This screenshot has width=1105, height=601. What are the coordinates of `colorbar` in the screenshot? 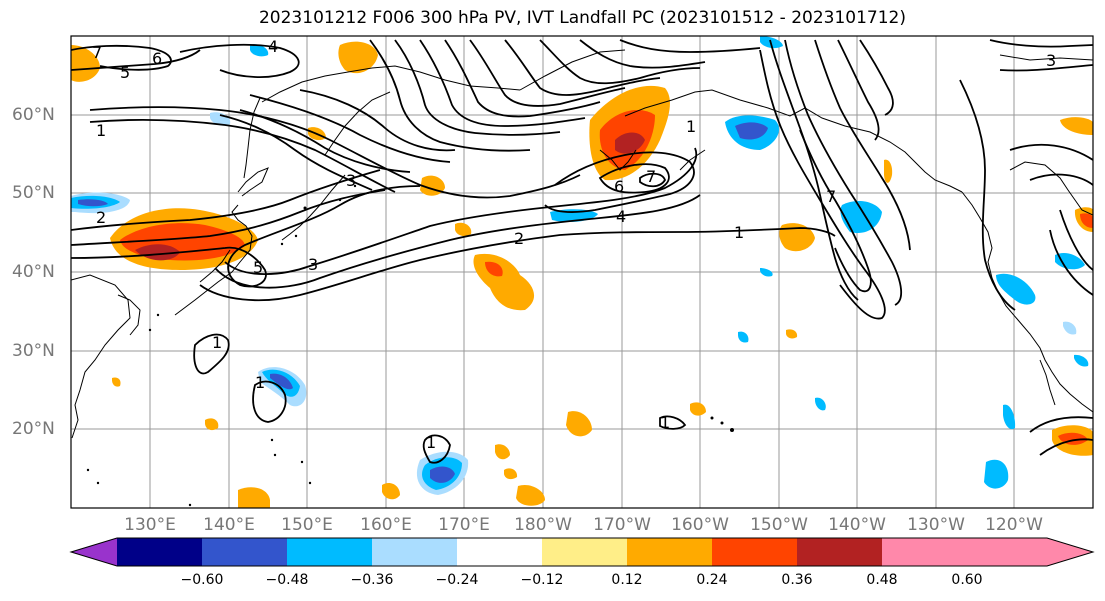 It's located at (582, 552).